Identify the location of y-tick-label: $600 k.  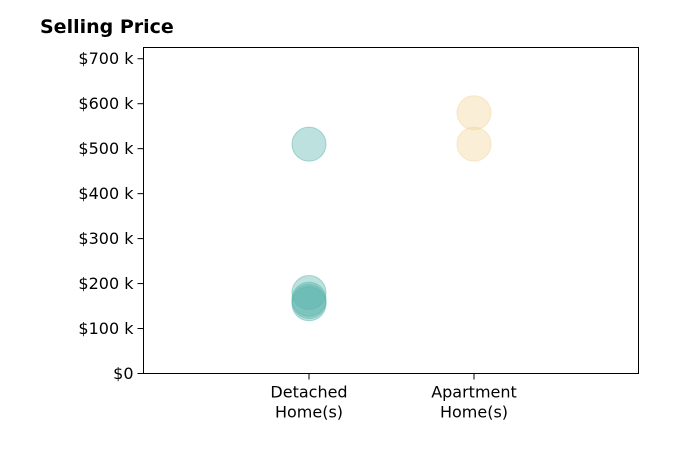
(106, 103).